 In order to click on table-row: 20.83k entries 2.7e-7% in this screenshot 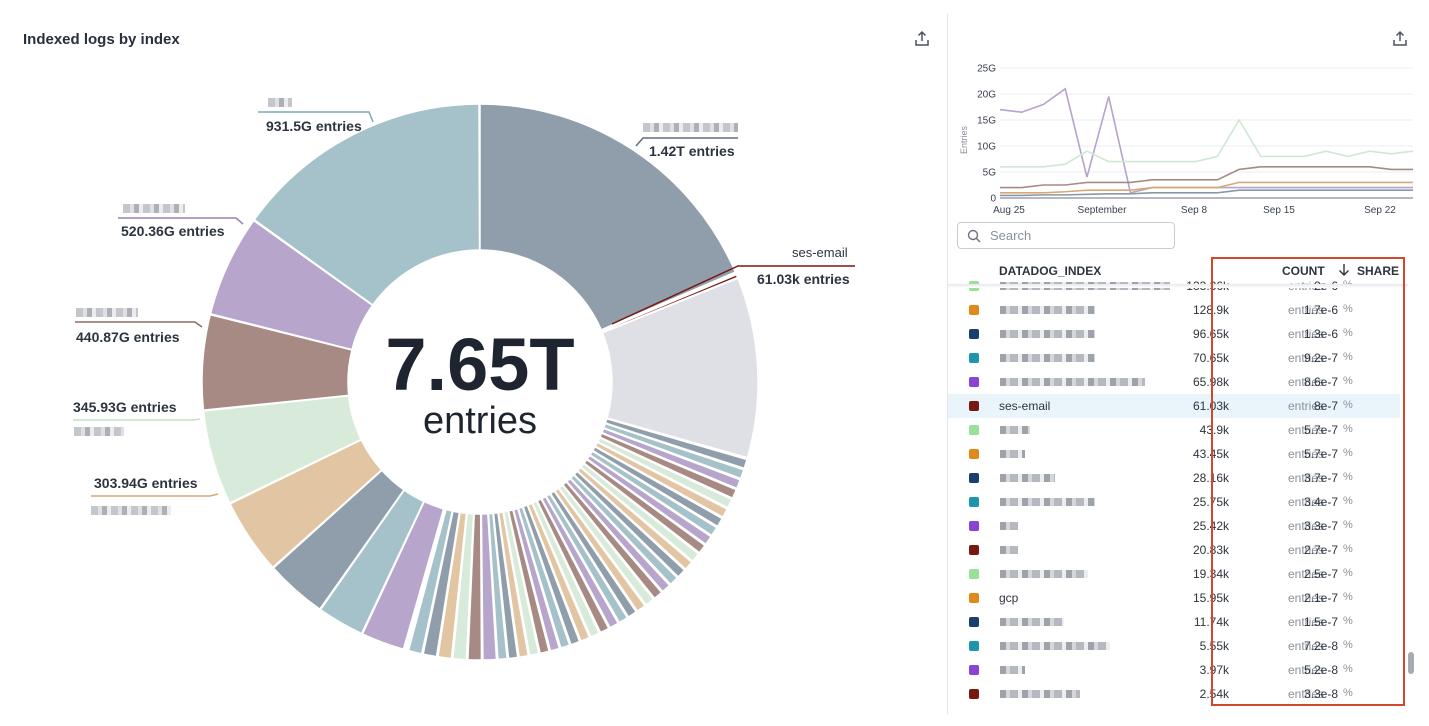, I will do `click(1174, 550)`.